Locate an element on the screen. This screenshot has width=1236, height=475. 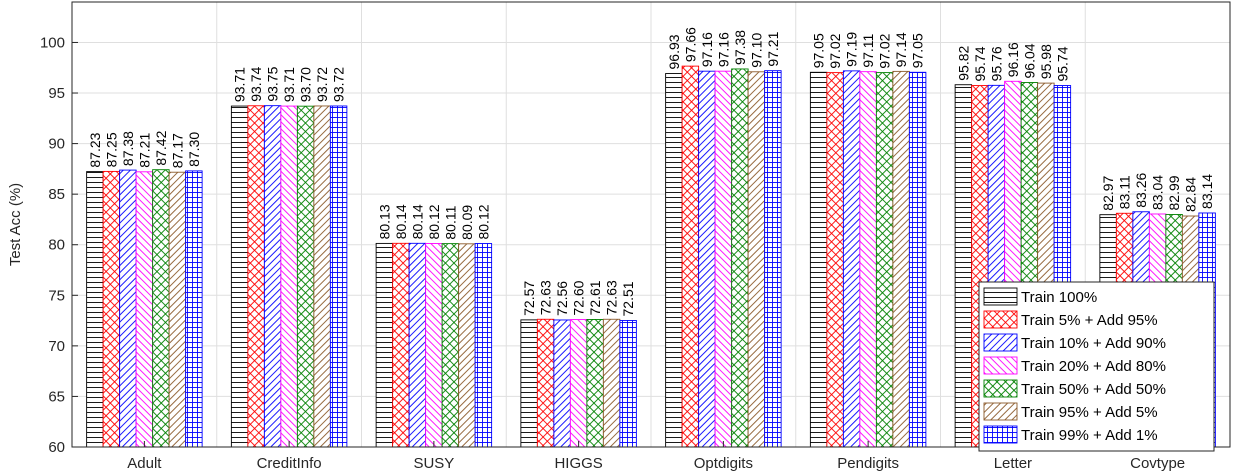
x-tick-label-adult: Adult is located at coordinates (144, 463).